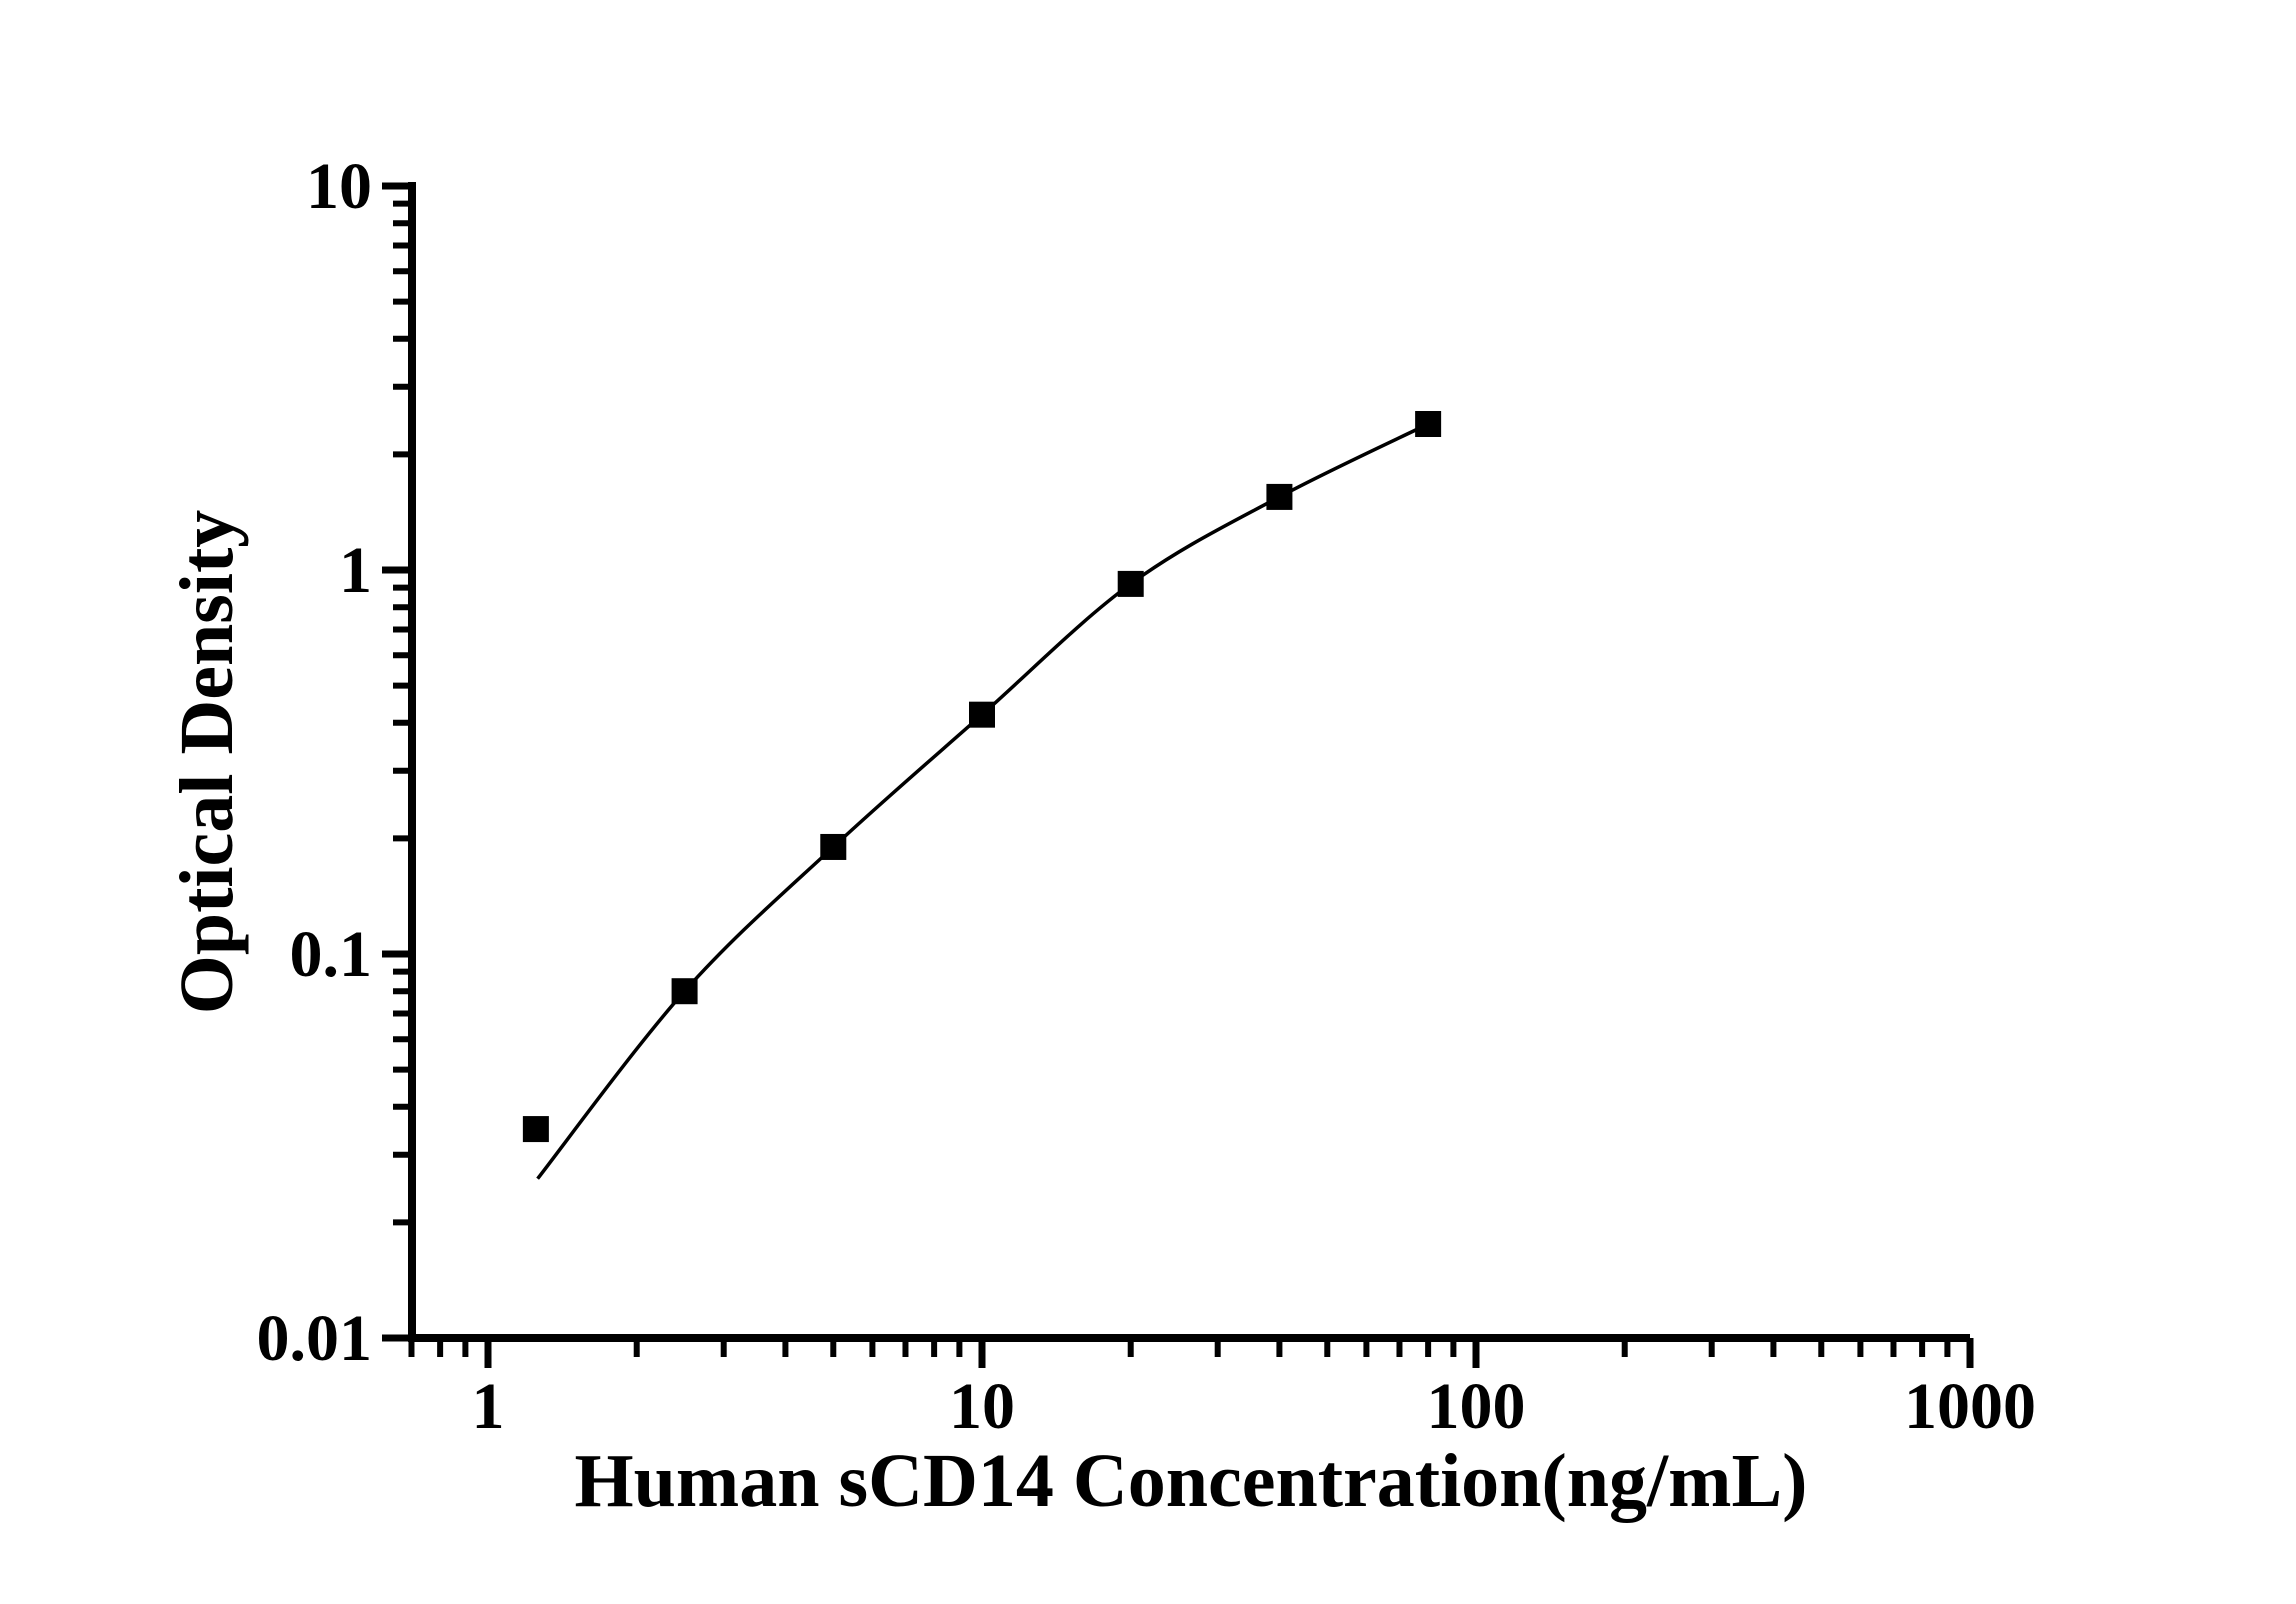 This screenshot has width=2296, height=1604. Describe the element at coordinates (339, 186) in the screenshot. I see `y-axis-tick-label: 10` at that location.